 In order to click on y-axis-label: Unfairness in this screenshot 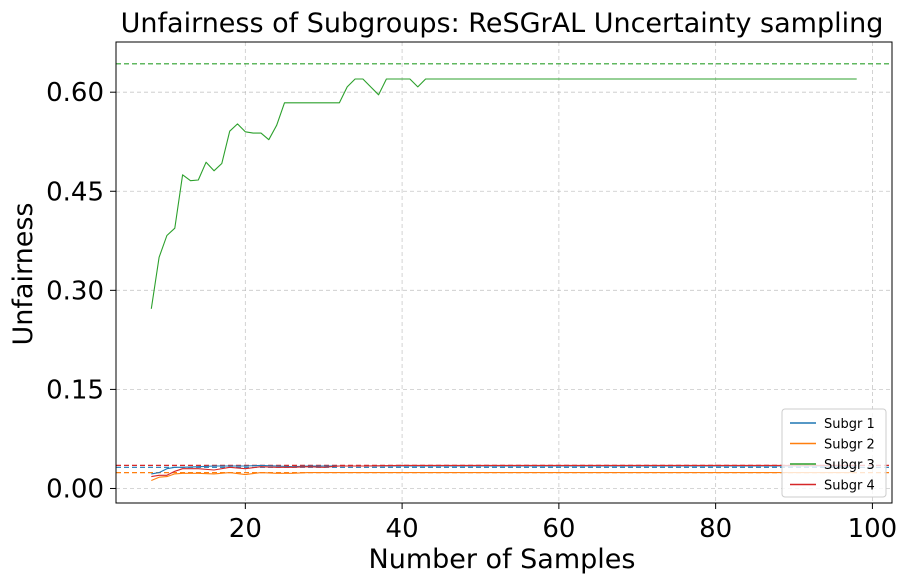, I will do `click(23, 274)`.